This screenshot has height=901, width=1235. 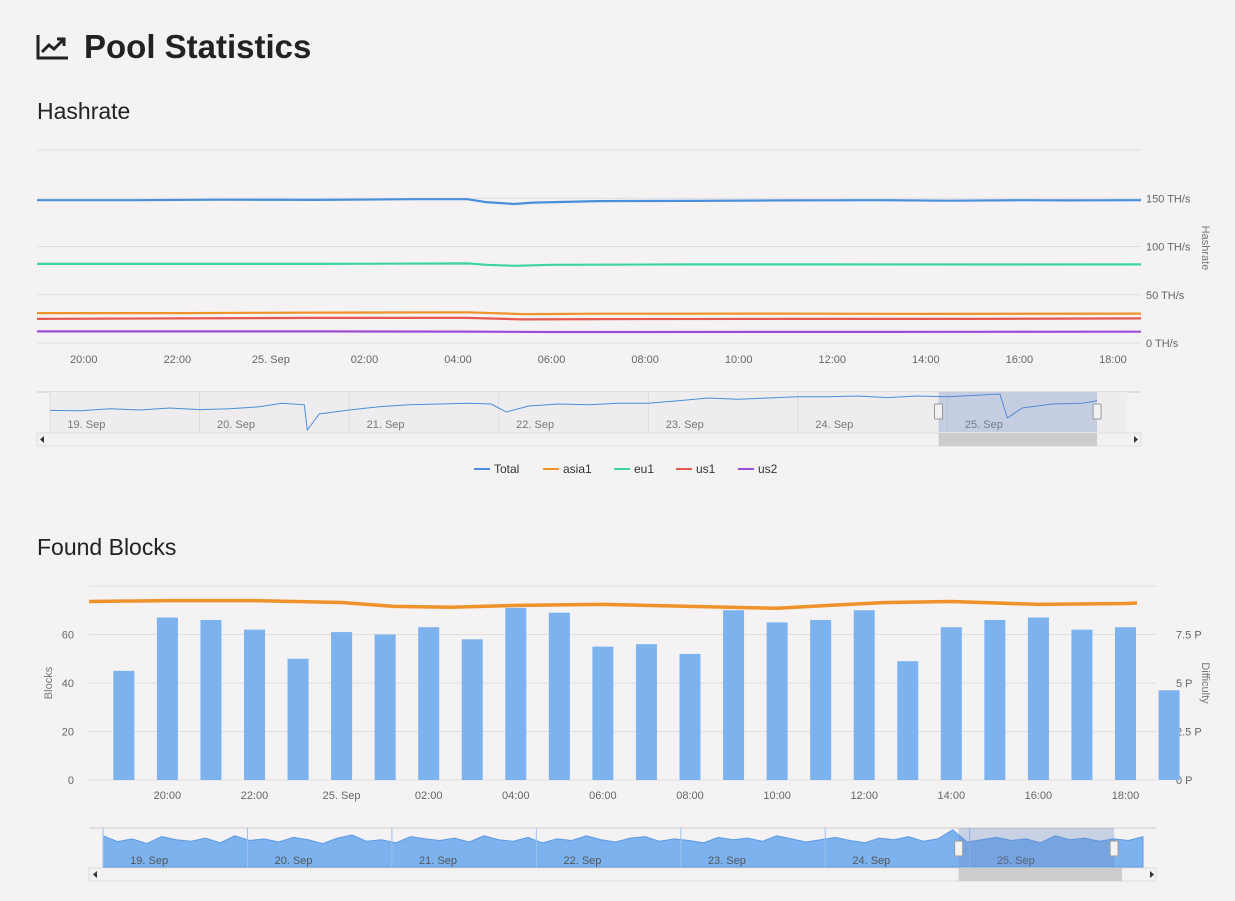 I want to click on legend-item-Total: Total, so click(x=506, y=469).